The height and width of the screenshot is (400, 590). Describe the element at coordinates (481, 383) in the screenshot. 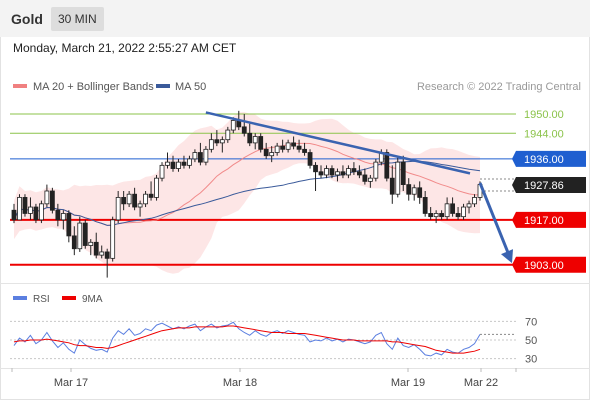

I see `x-tick-label: Mar 22` at that location.